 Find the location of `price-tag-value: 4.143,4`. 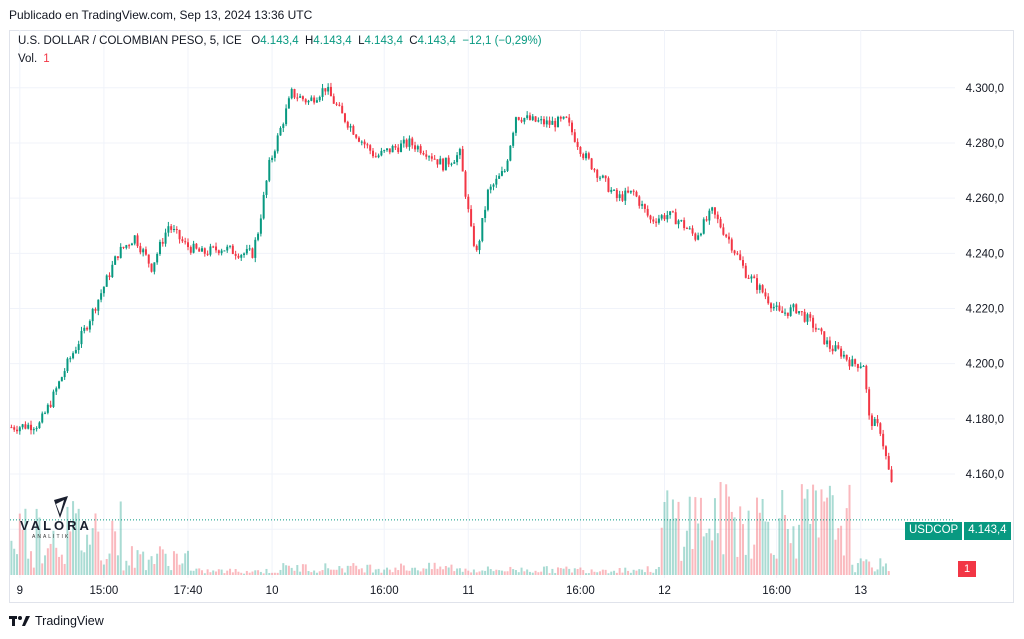

price-tag-value: 4.143,4 is located at coordinates (987, 531).